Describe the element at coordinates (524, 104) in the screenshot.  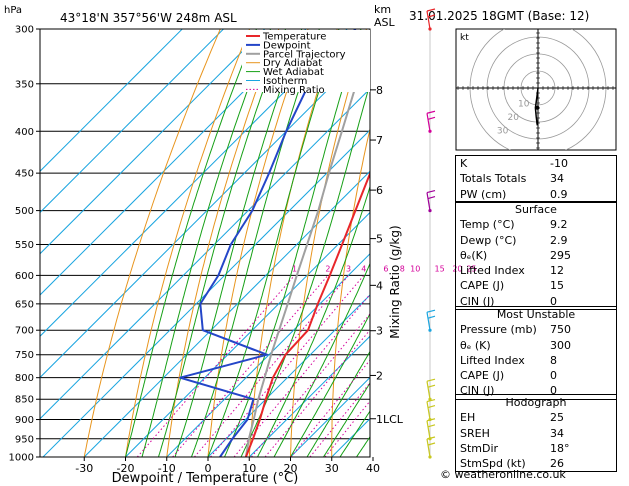
I see `hodograph-ring-label: 10` at that location.